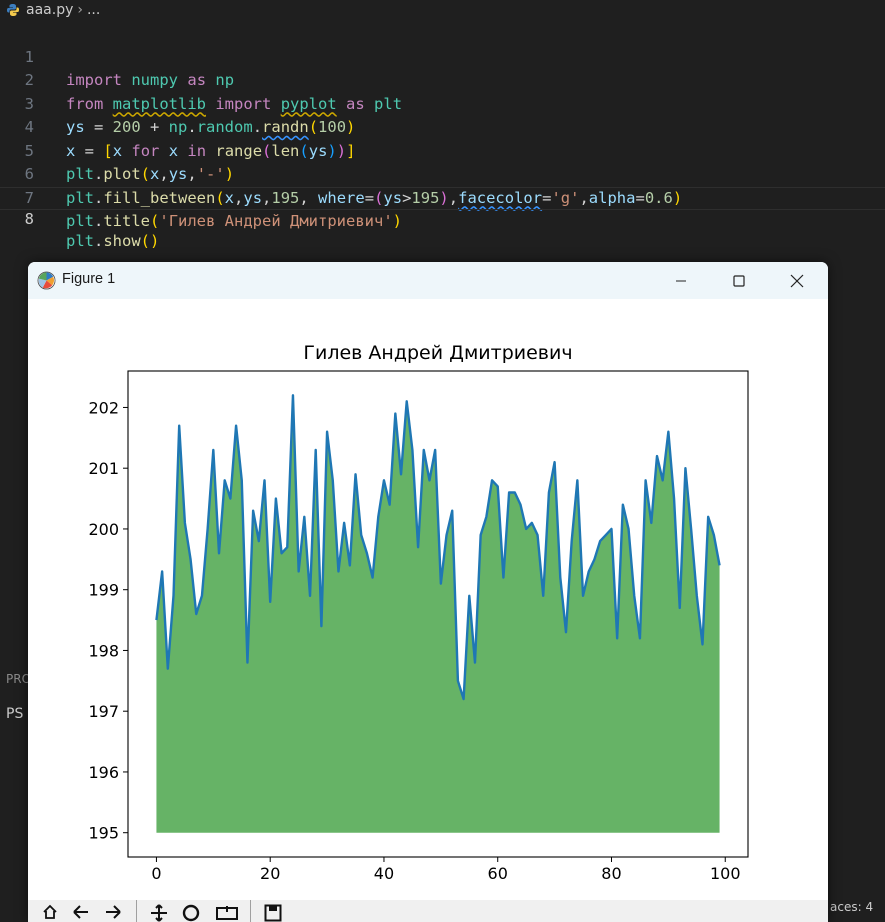  I want to click on code-line: 7 plt.title('Гилев Андрей Дмитриевич'), so click(442, 197).